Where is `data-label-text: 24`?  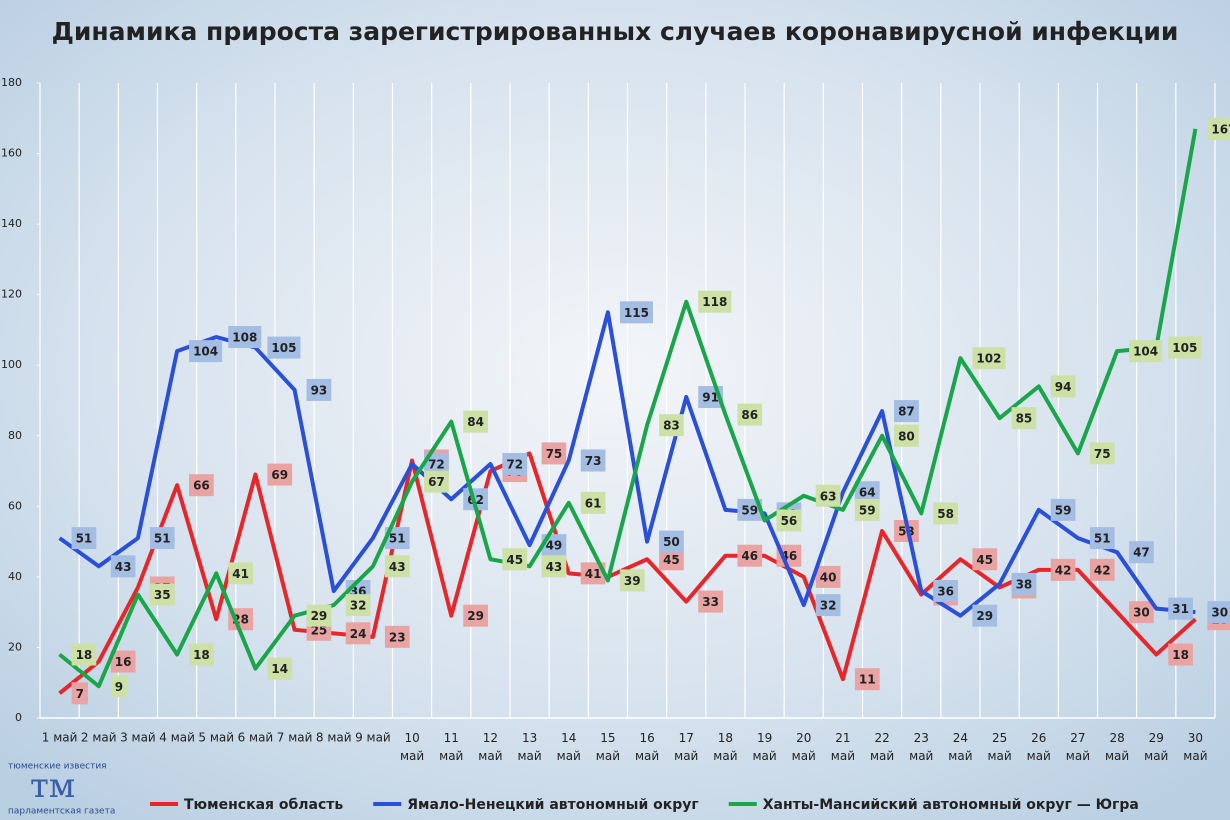
data-label-text: 24 is located at coordinates (358, 634).